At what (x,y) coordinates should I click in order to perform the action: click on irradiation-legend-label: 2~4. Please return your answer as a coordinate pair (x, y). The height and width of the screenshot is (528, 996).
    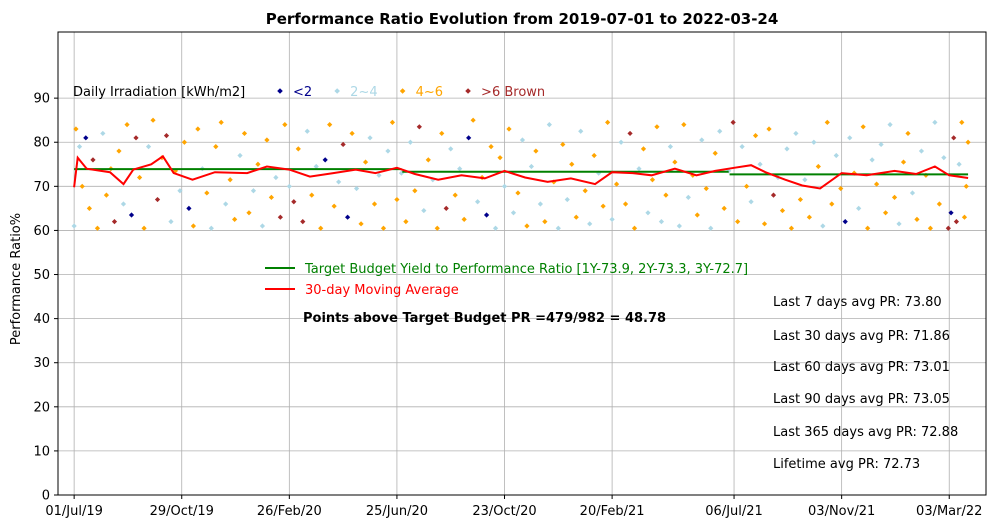
    Looking at the image, I should click on (363, 92).